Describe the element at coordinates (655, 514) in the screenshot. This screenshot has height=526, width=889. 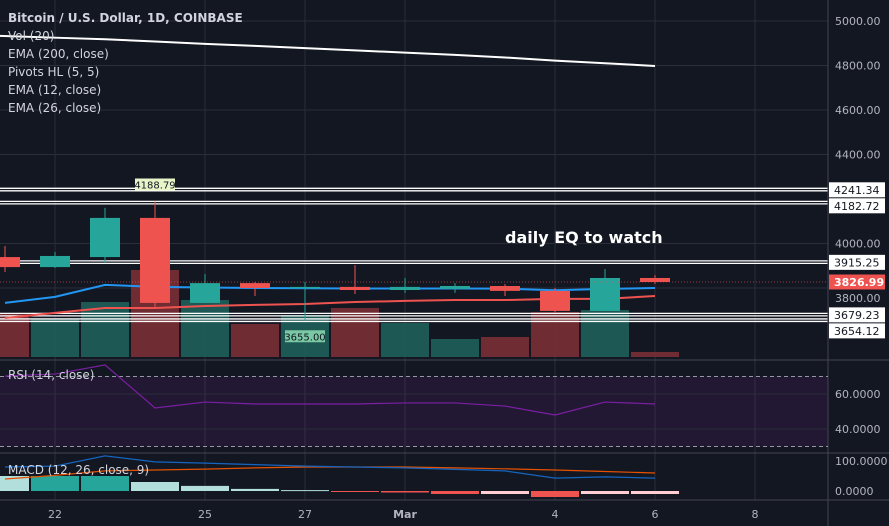
I see `time-tick: 6` at that location.